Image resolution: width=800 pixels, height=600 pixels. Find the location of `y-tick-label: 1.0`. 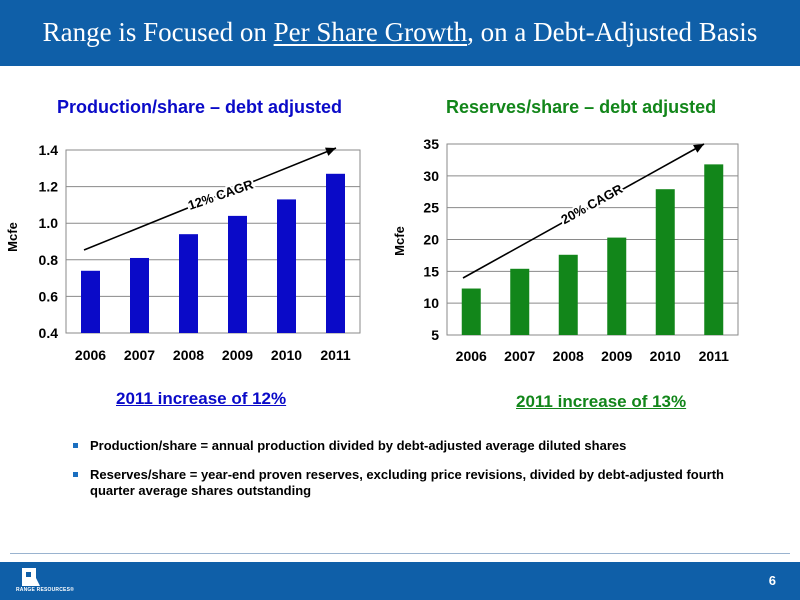

y-tick-label: 1.0 is located at coordinates (49, 223).